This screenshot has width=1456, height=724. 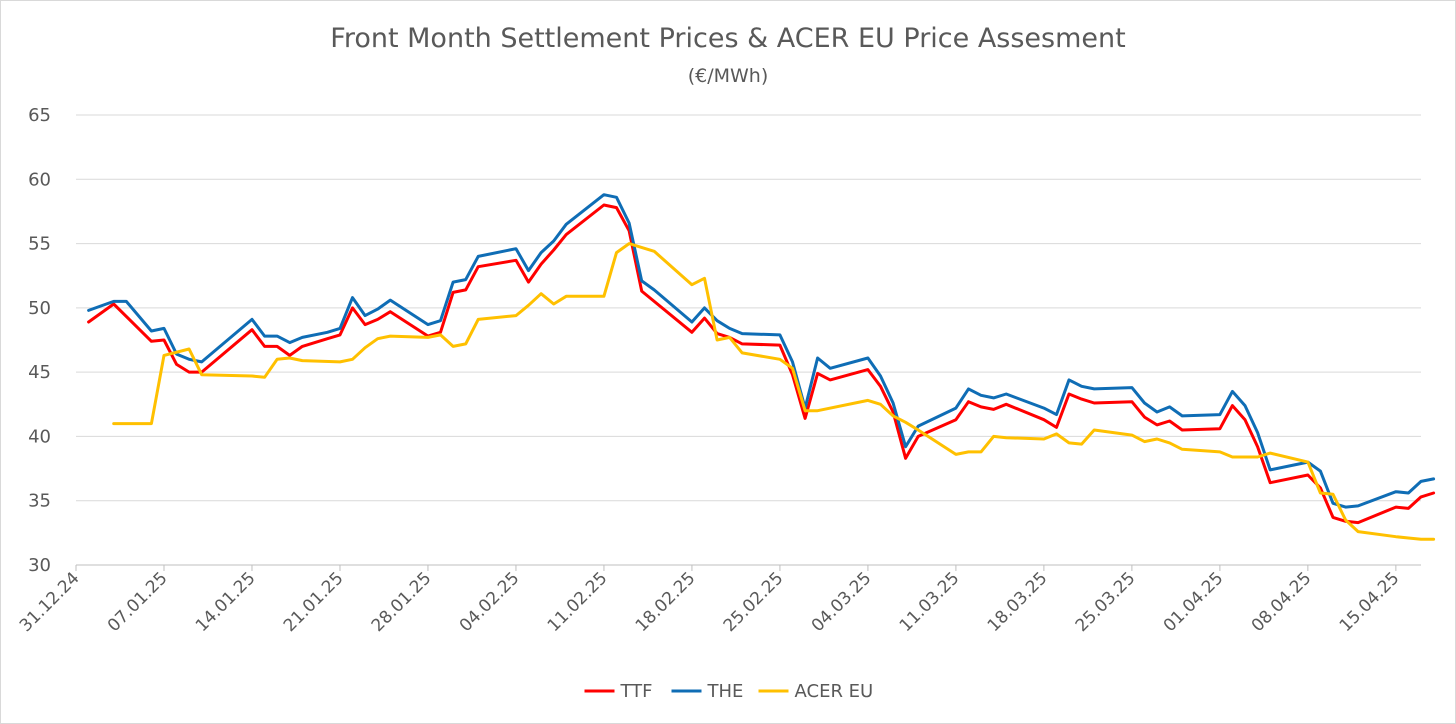 I want to click on x-tick-label: 18.02.25, so click(x=666, y=602).